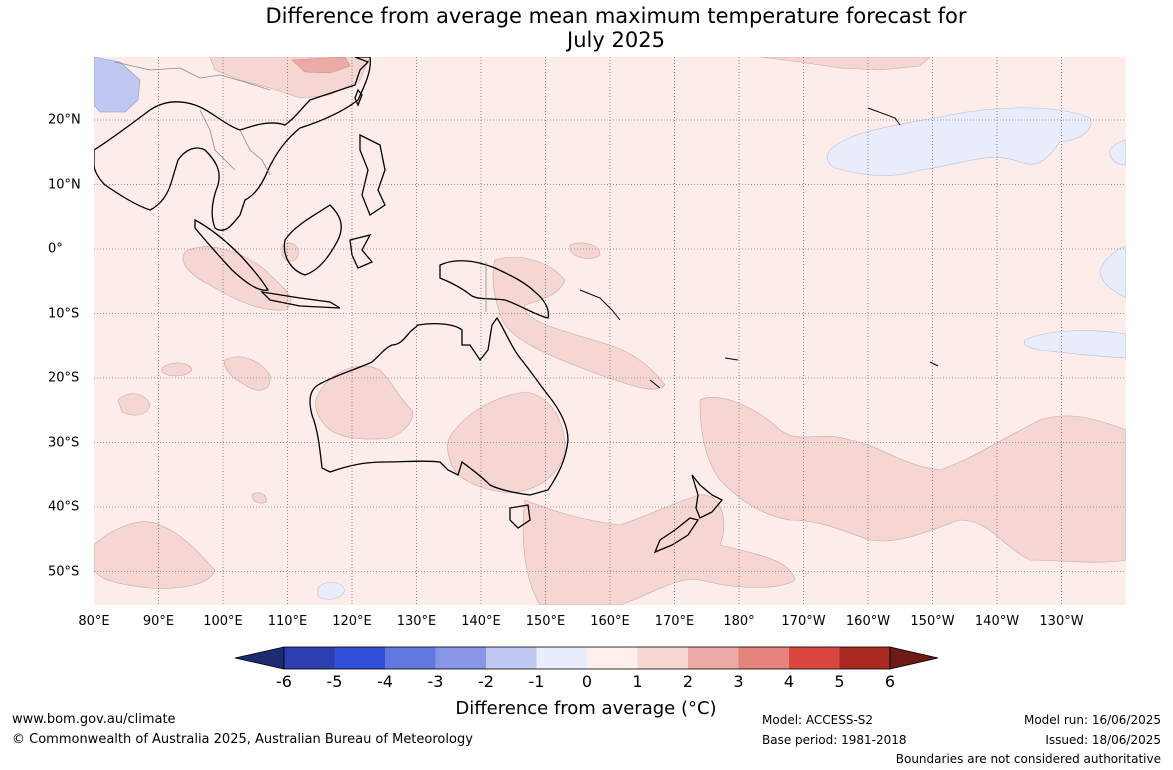 The width and height of the screenshot is (1173, 770). What do you see at coordinates (803, 621) in the screenshot?
I see `longitude-tick-label: 170°W` at bounding box center [803, 621].